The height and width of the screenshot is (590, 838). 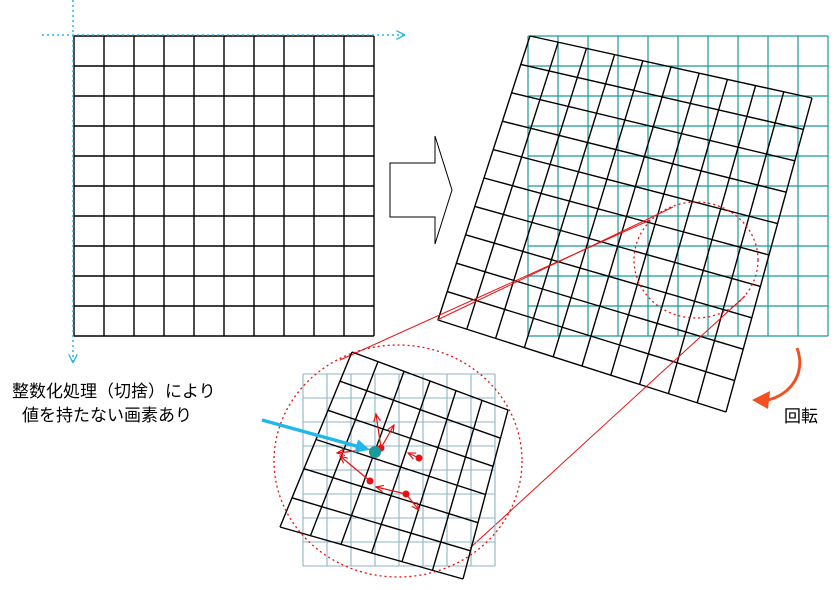 What do you see at coordinates (761, 400) in the screenshot?
I see `curved-arrow-head` at bounding box center [761, 400].